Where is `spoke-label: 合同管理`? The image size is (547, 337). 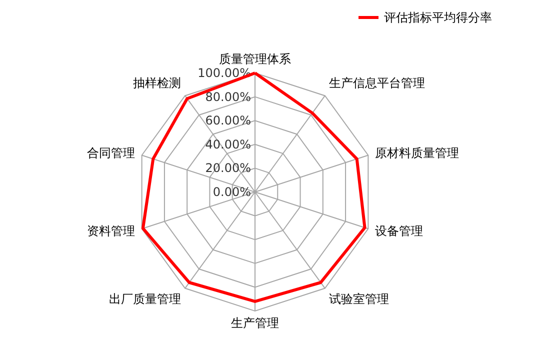 spoke-label: 合同管理 is located at coordinates (111, 153).